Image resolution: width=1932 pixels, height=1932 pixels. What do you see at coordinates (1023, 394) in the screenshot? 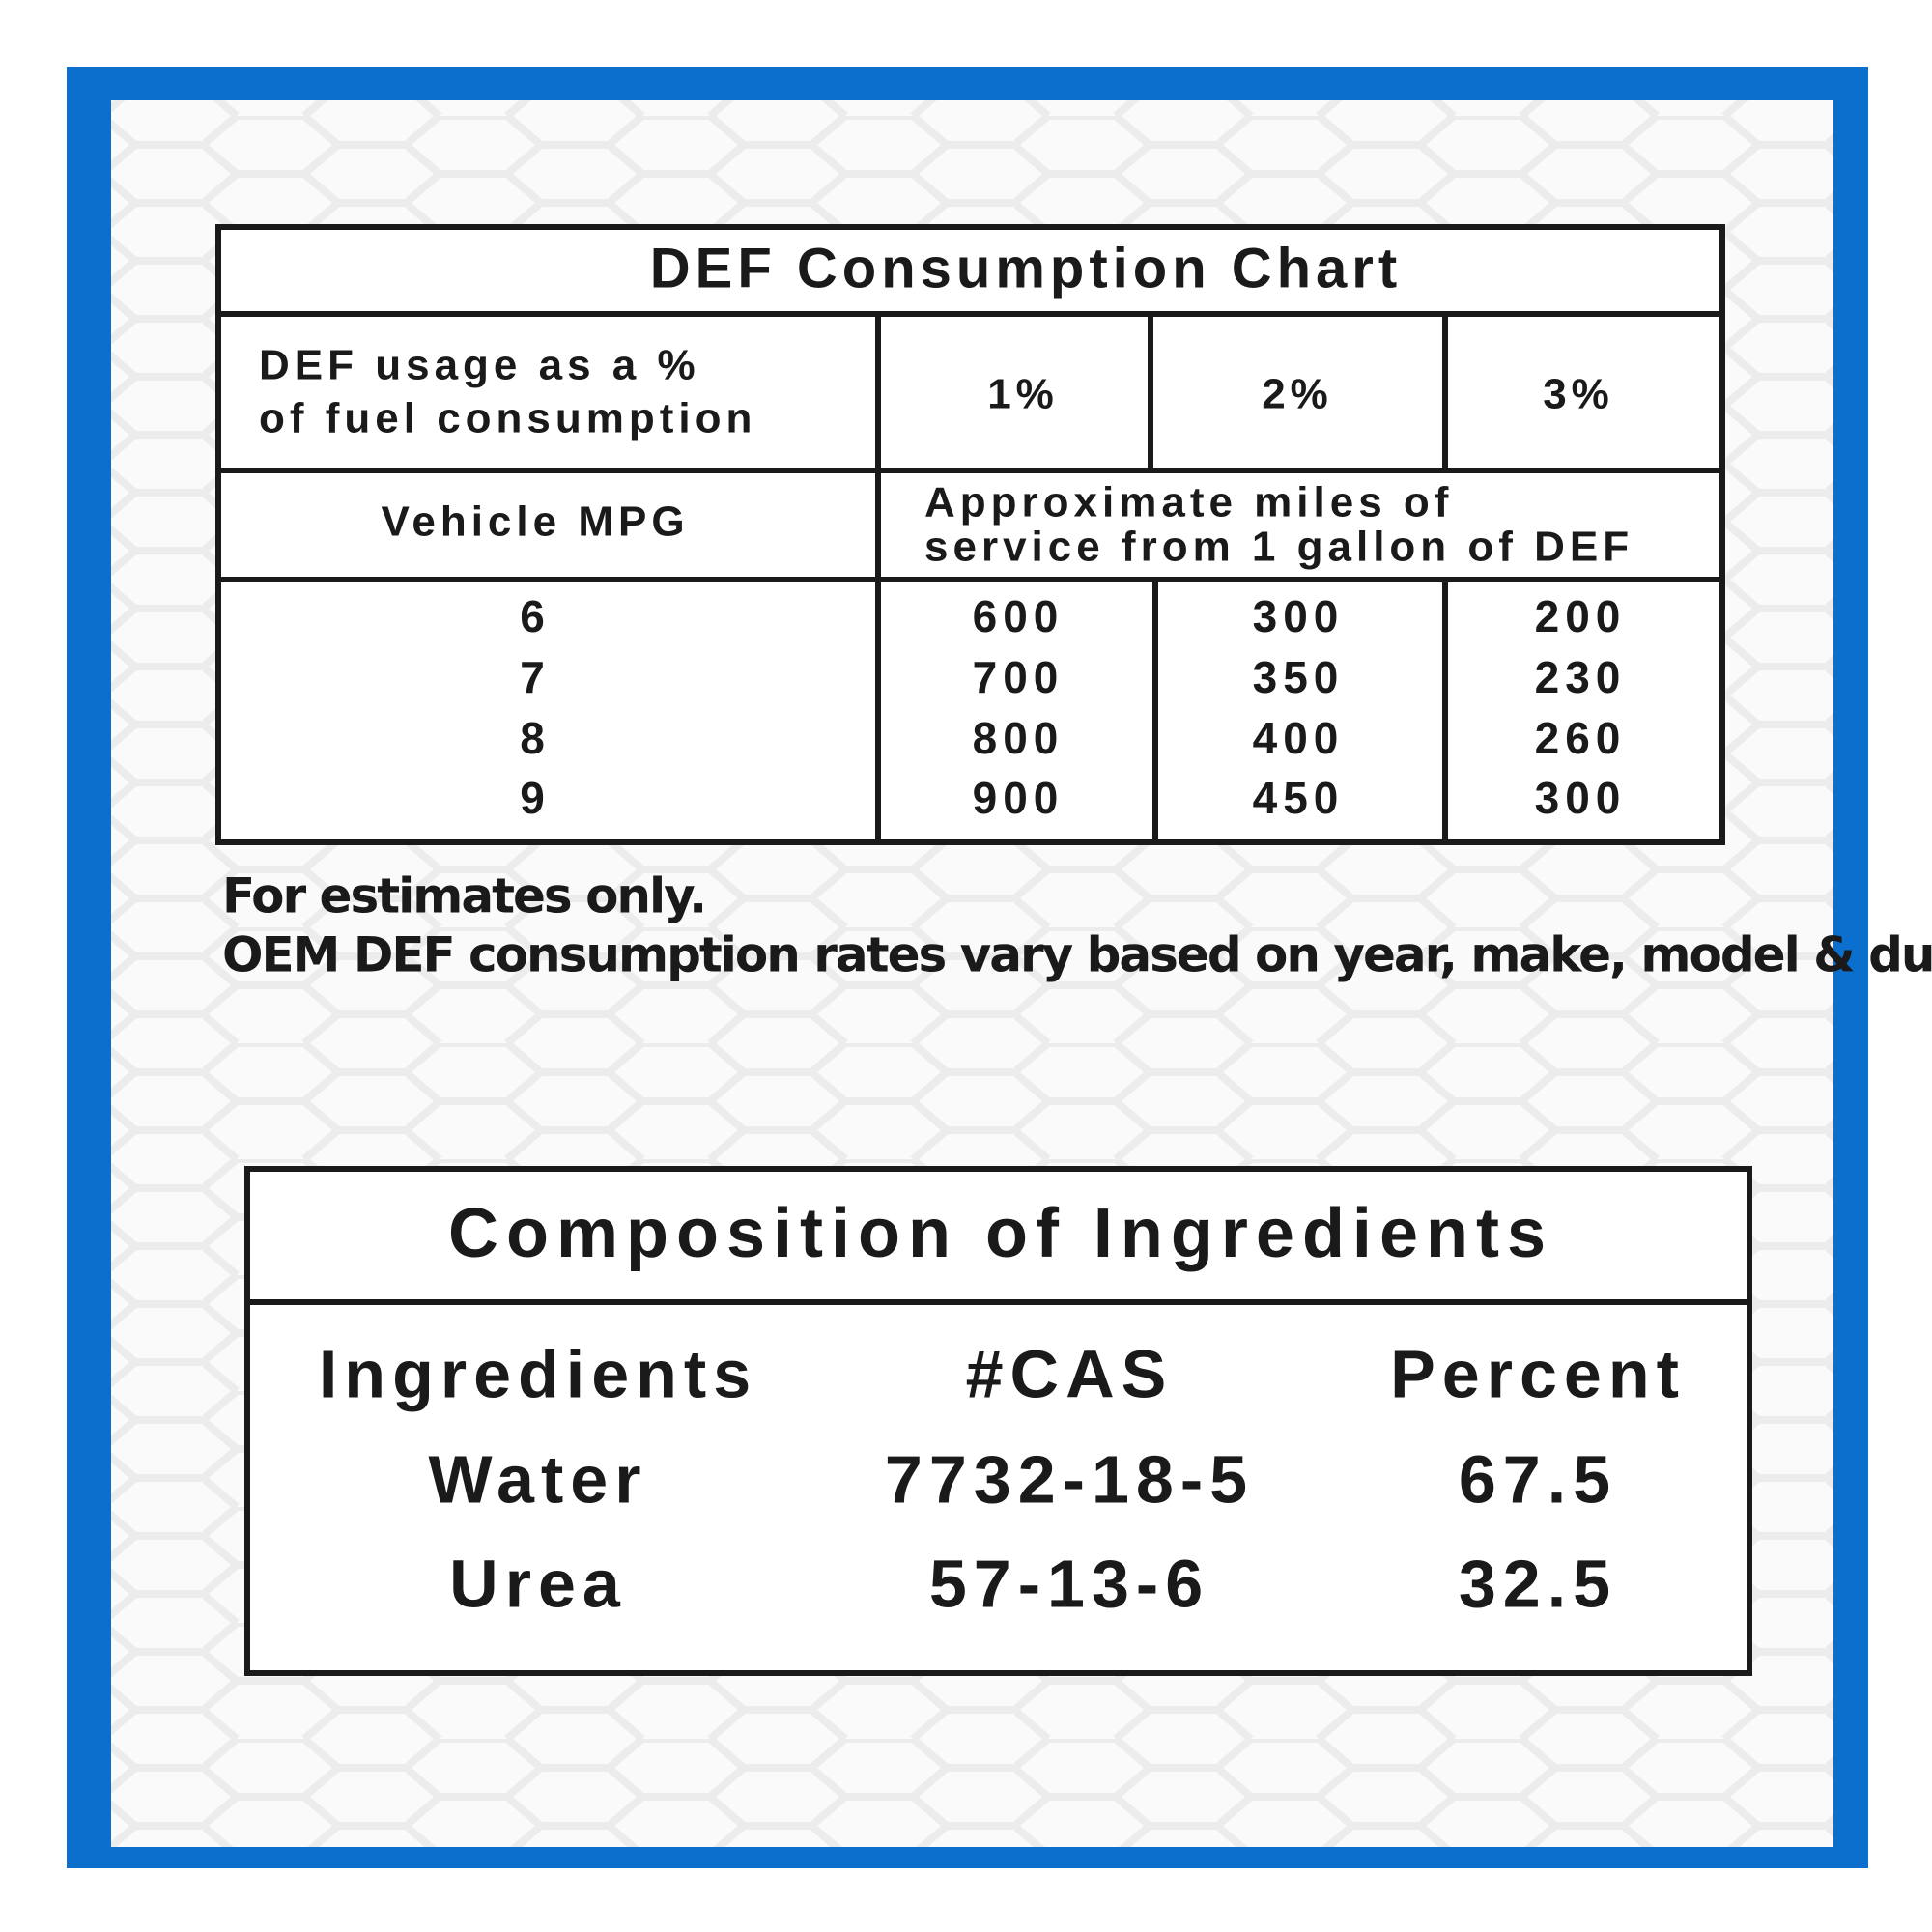
I see `usage-level: 1%` at bounding box center [1023, 394].